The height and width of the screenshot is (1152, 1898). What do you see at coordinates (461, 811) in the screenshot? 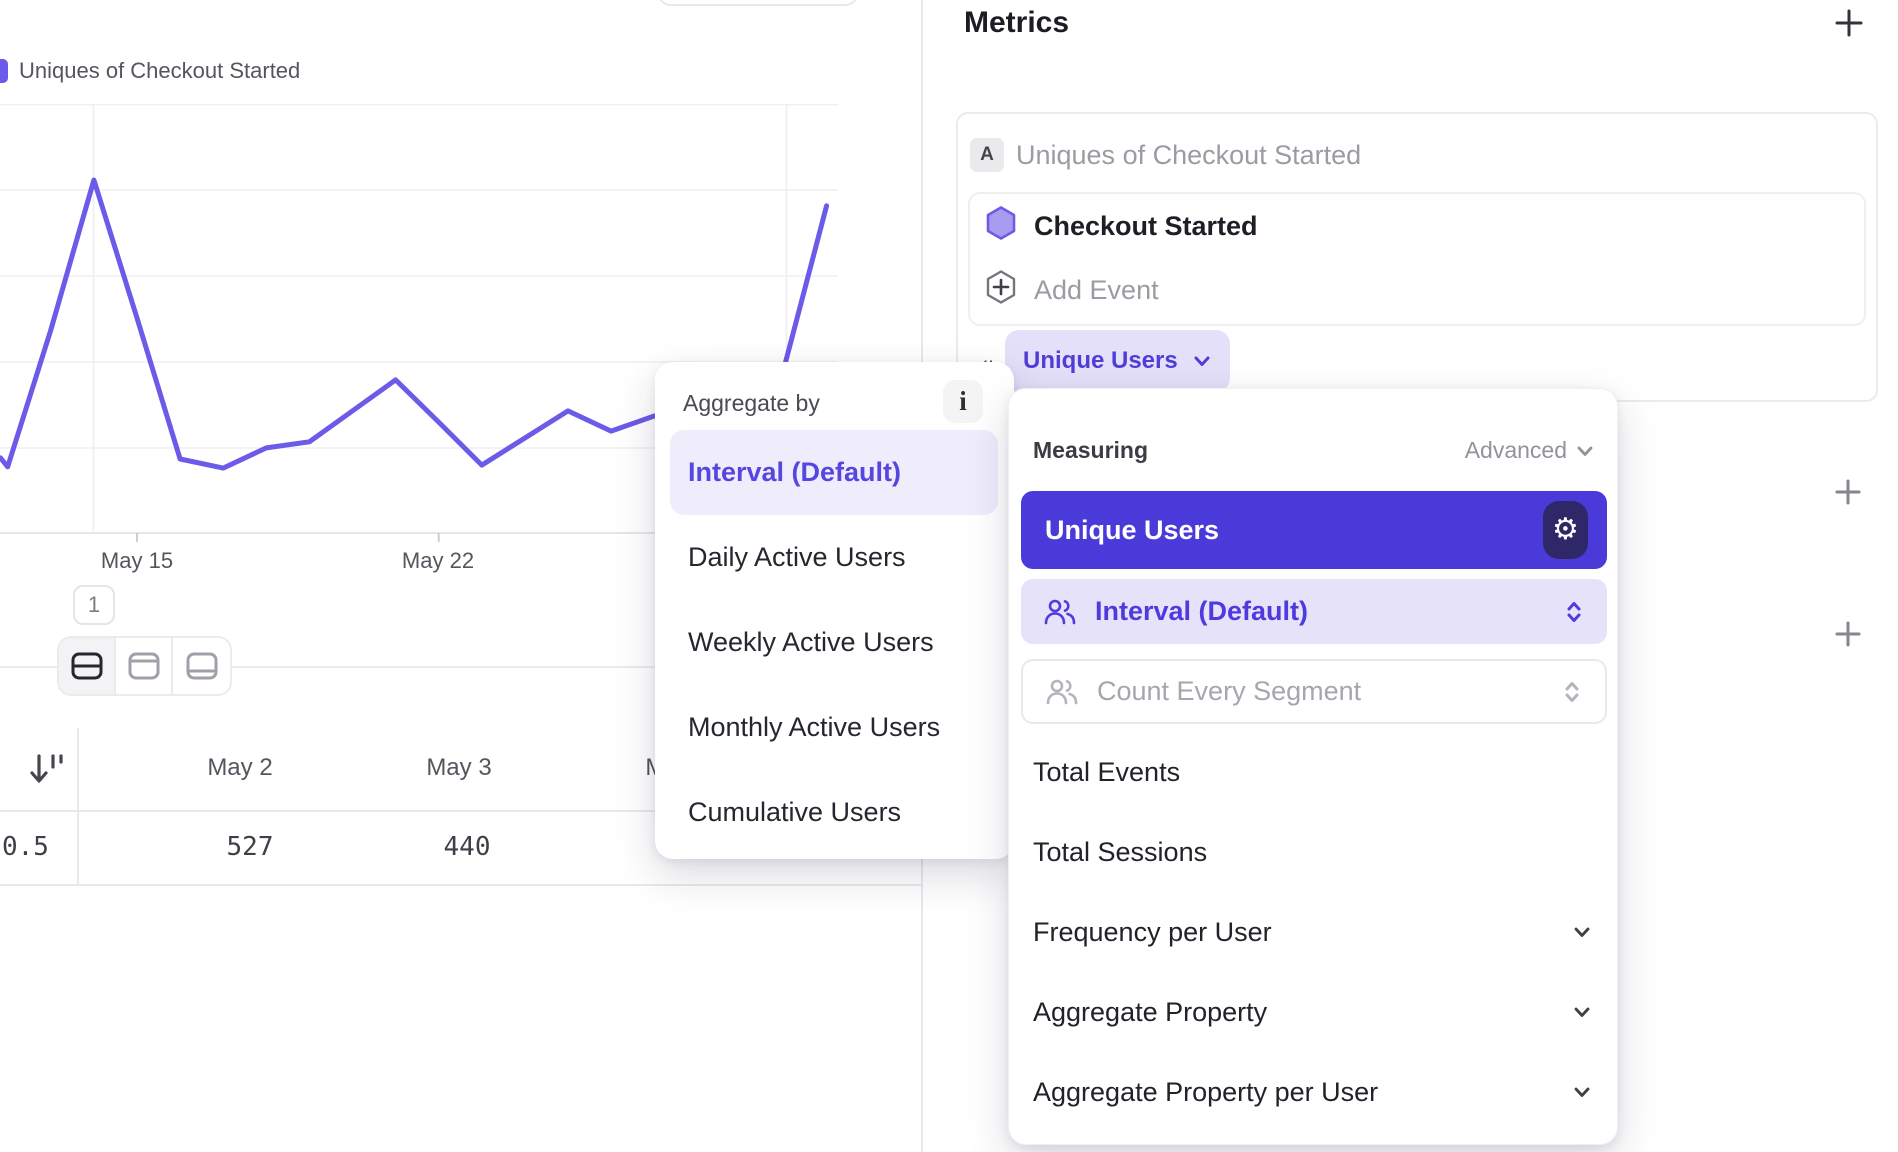
I see `table-header-border` at bounding box center [461, 811].